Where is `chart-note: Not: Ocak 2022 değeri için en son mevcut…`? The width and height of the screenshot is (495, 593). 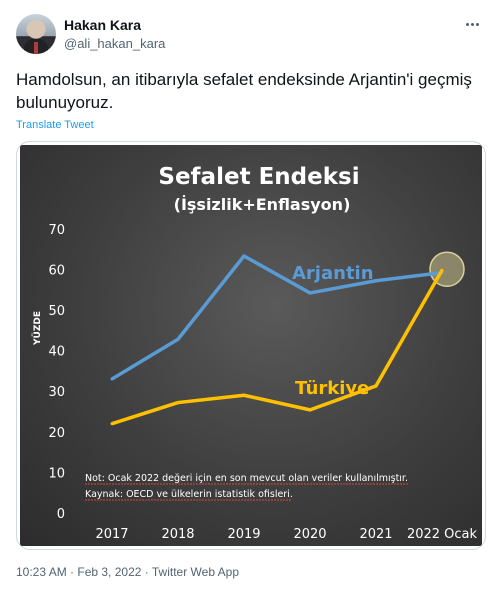 chart-note: Not: Ocak 2022 değeri için en son mevcut… is located at coordinates (246, 478).